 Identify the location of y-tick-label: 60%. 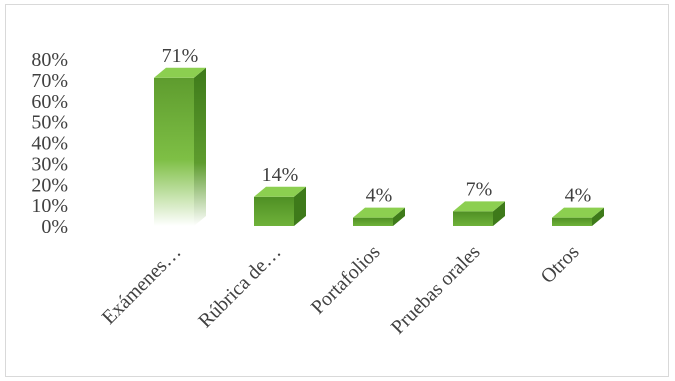
(49, 102).